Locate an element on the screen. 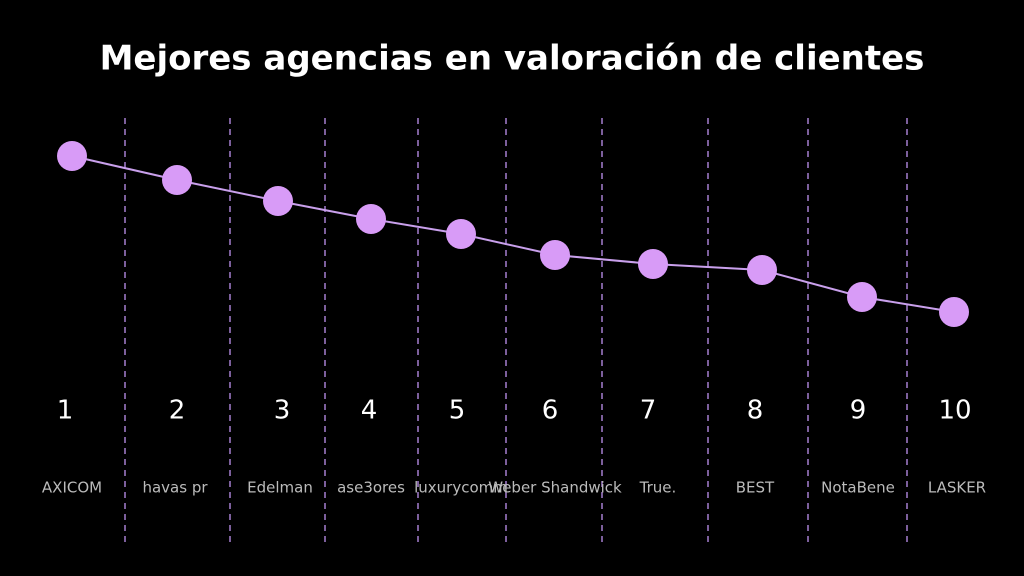 Image resolution: width=1024 pixels, height=576 pixels. agency-logo: Edelman is located at coordinates (280, 488).